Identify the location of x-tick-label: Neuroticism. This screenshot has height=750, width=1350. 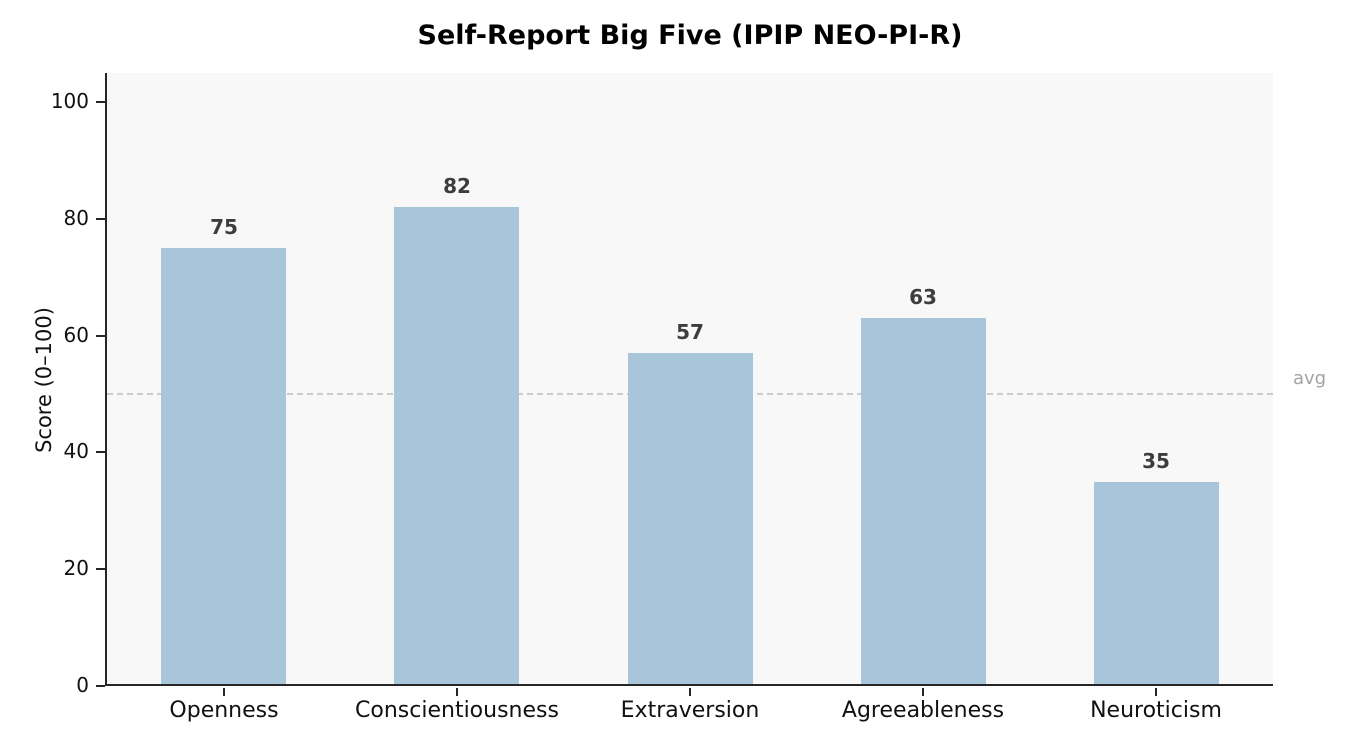
(1156, 710).